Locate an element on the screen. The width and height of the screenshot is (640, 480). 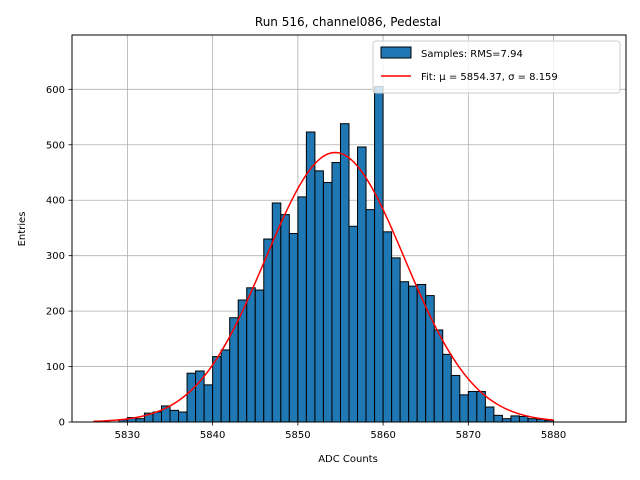
legend-fit-label: Fit: μ = 5854.37, σ = 8.159 is located at coordinates (489, 77).